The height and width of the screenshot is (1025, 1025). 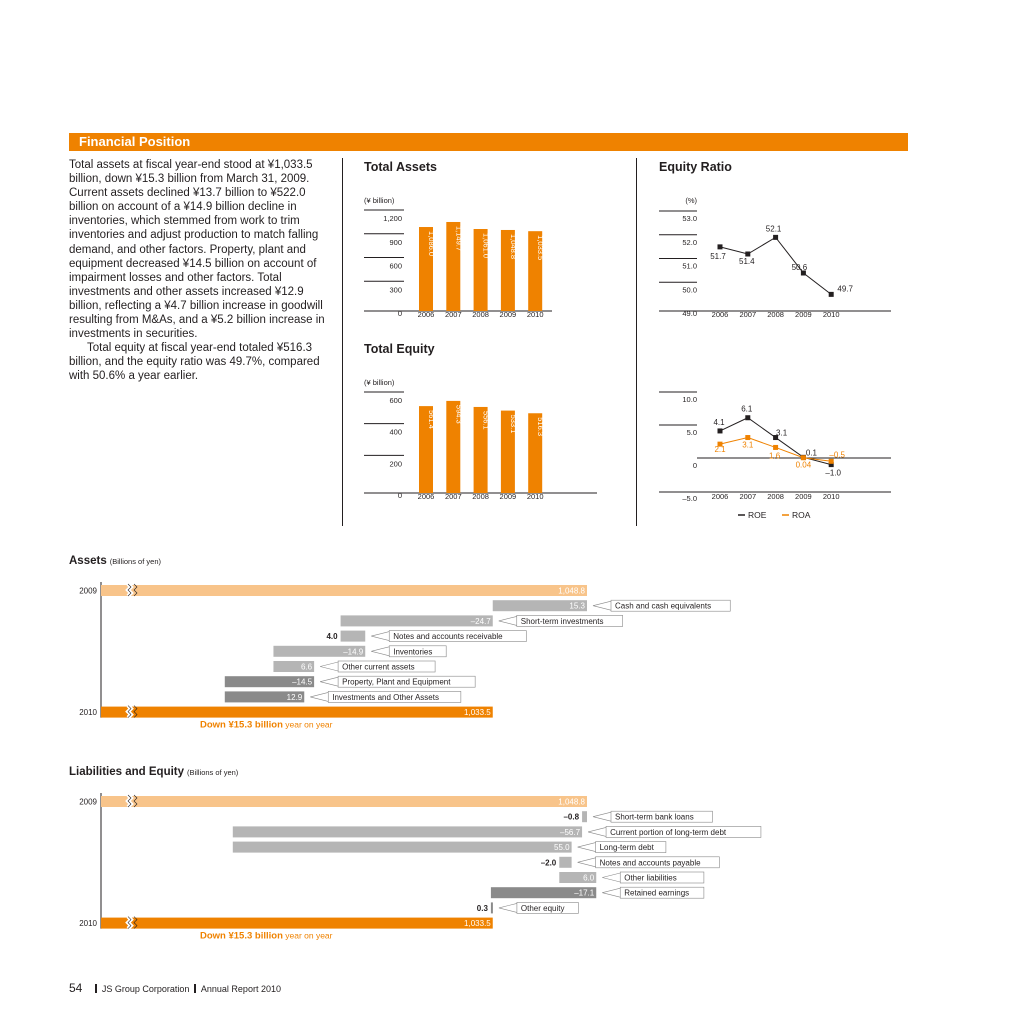 I want to click on data-label: 3.1, so click(x=782, y=433).